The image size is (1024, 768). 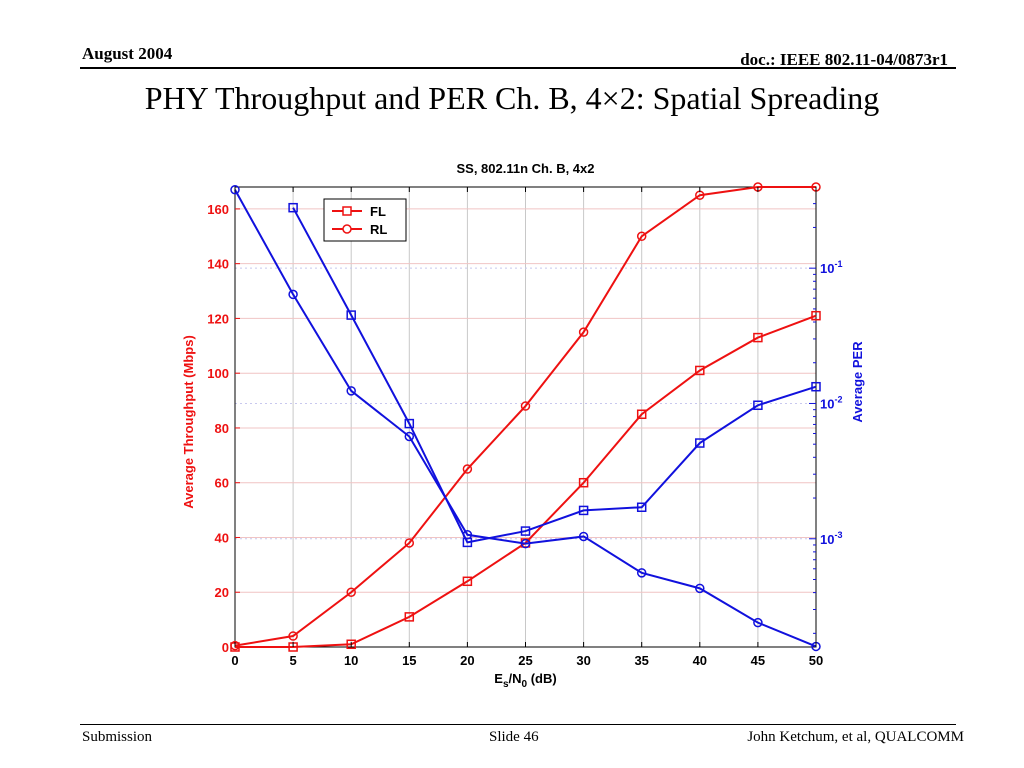 What do you see at coordinates (378, 211) in the screenshot?
I see `legend-label: FL` at bounding box center [378, 211].